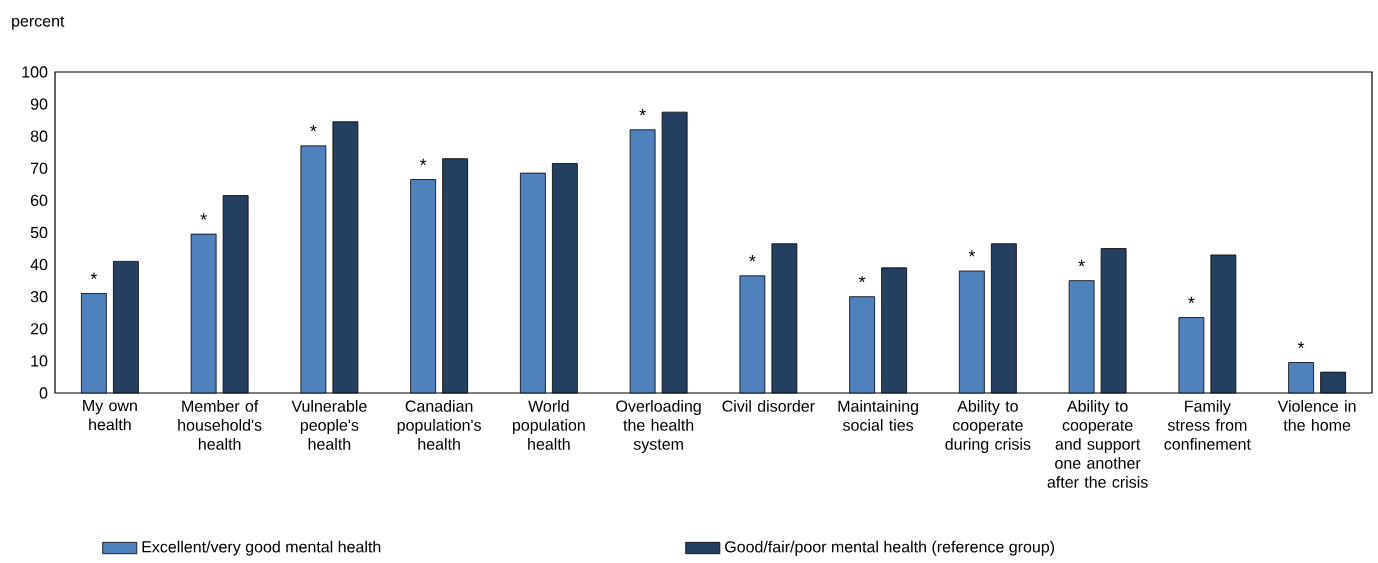  Describe the element at coordinates (39, 264) in the screenshot. I see `y-tick-label: 40` at that location.